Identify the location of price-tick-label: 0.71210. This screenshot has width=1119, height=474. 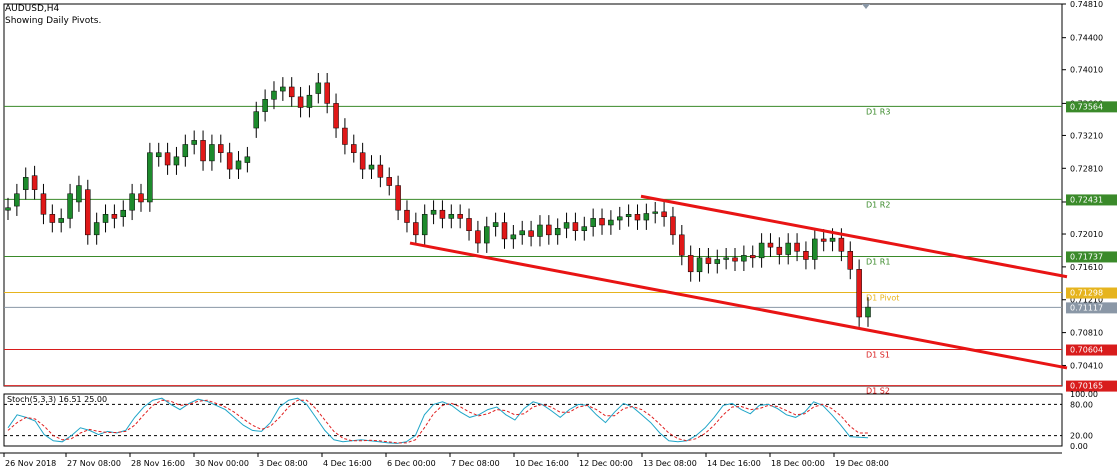
(1086, 300).